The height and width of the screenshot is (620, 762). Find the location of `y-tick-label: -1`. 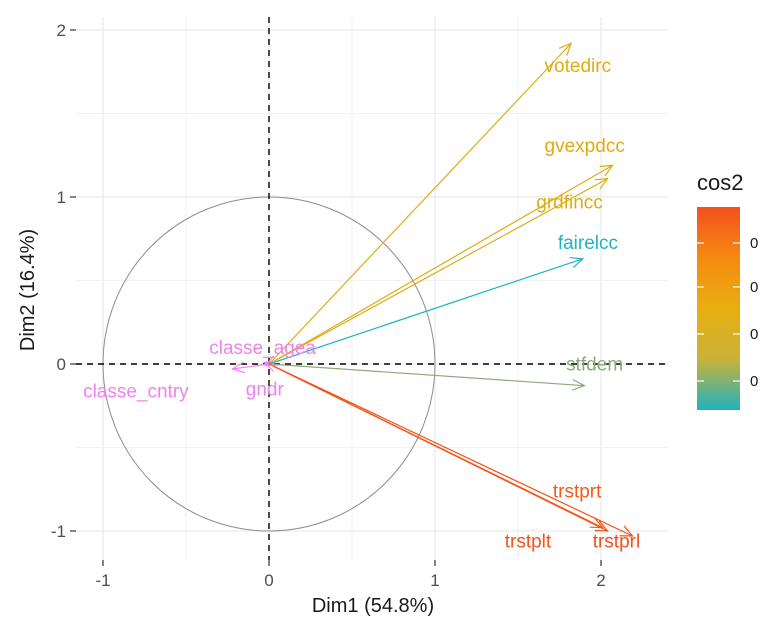

y-tick-label: -1 is located at coordinates (58, 531).